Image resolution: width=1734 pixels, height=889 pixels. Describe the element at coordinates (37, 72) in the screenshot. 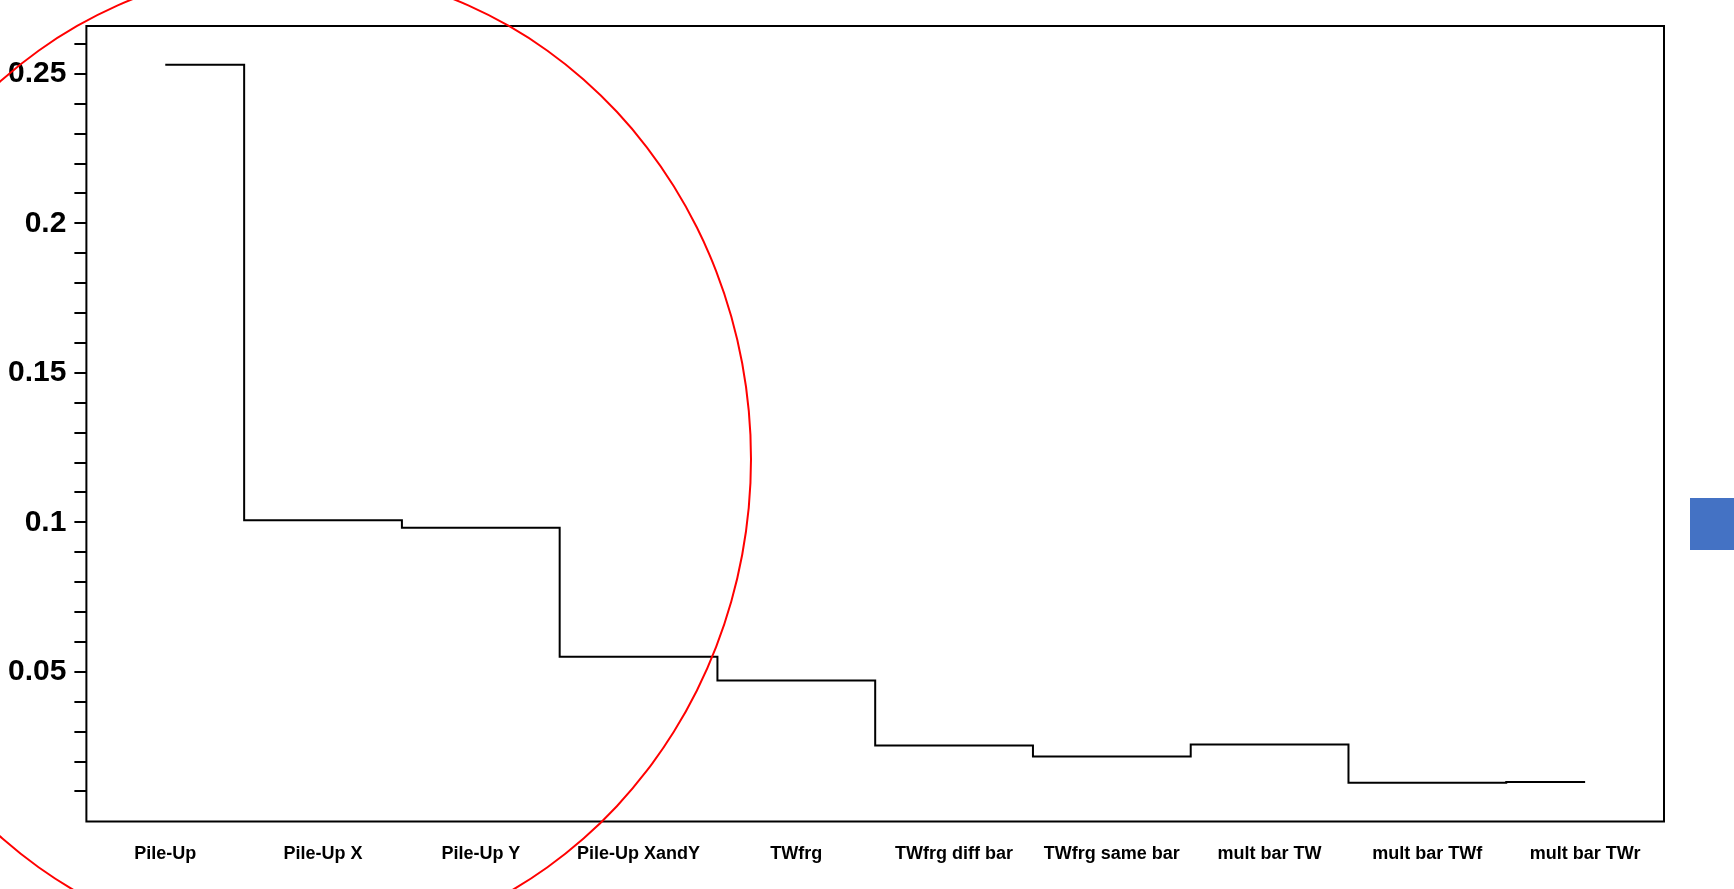

I see `y-tick-label: 0.25` at that location.